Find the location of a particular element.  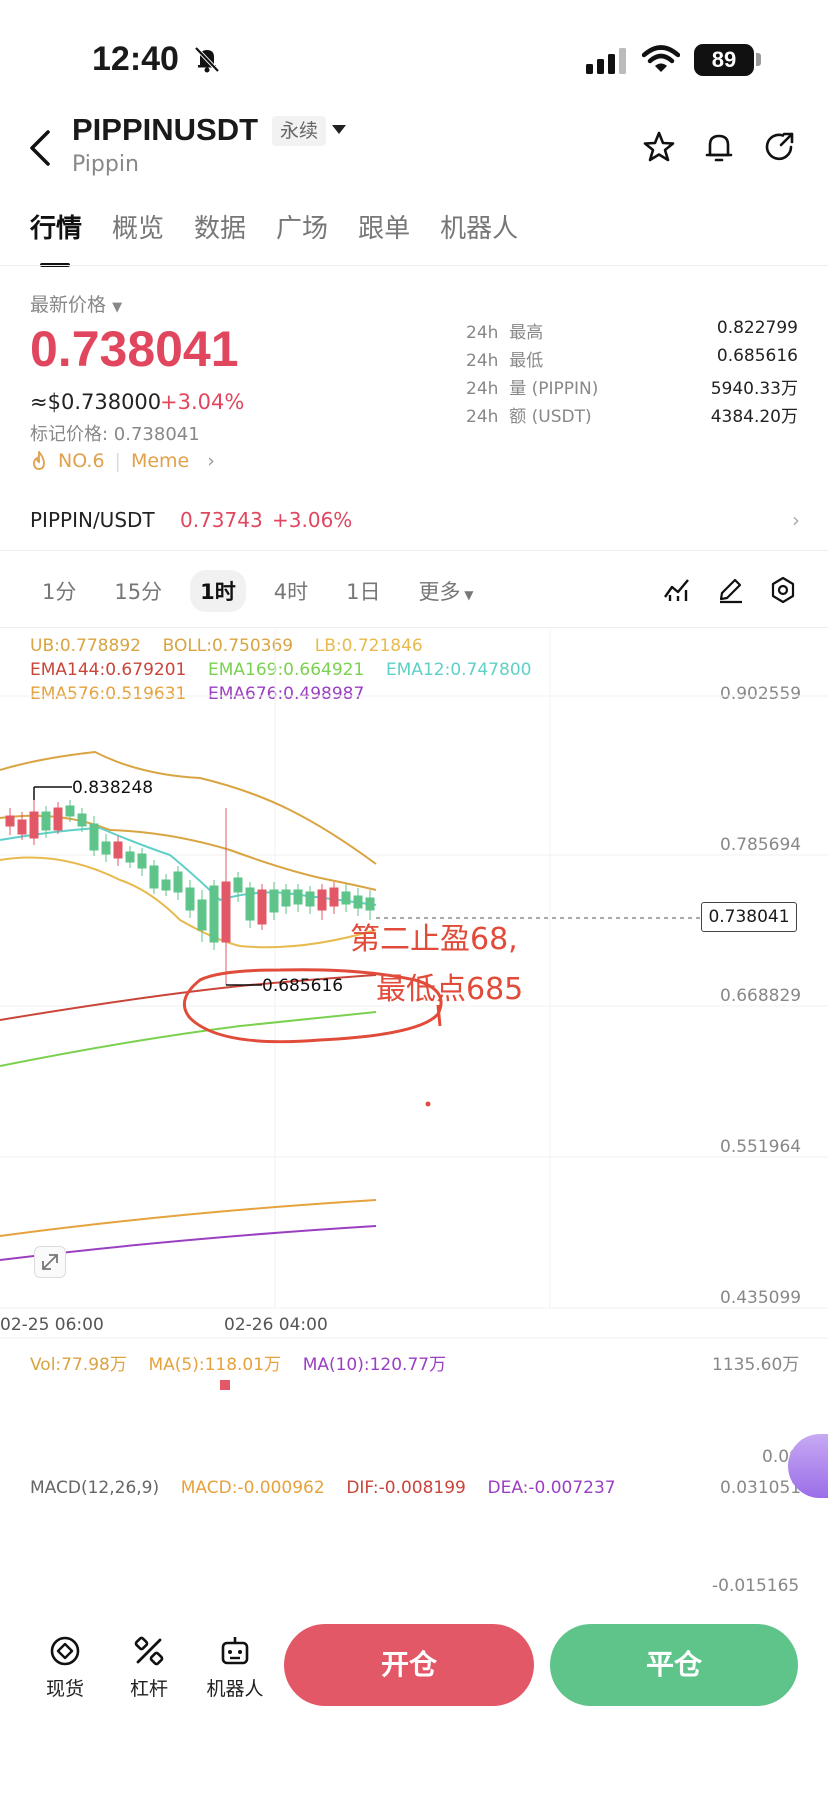

interval-more: 更多 ▼ is located at coordinates (445, 591).